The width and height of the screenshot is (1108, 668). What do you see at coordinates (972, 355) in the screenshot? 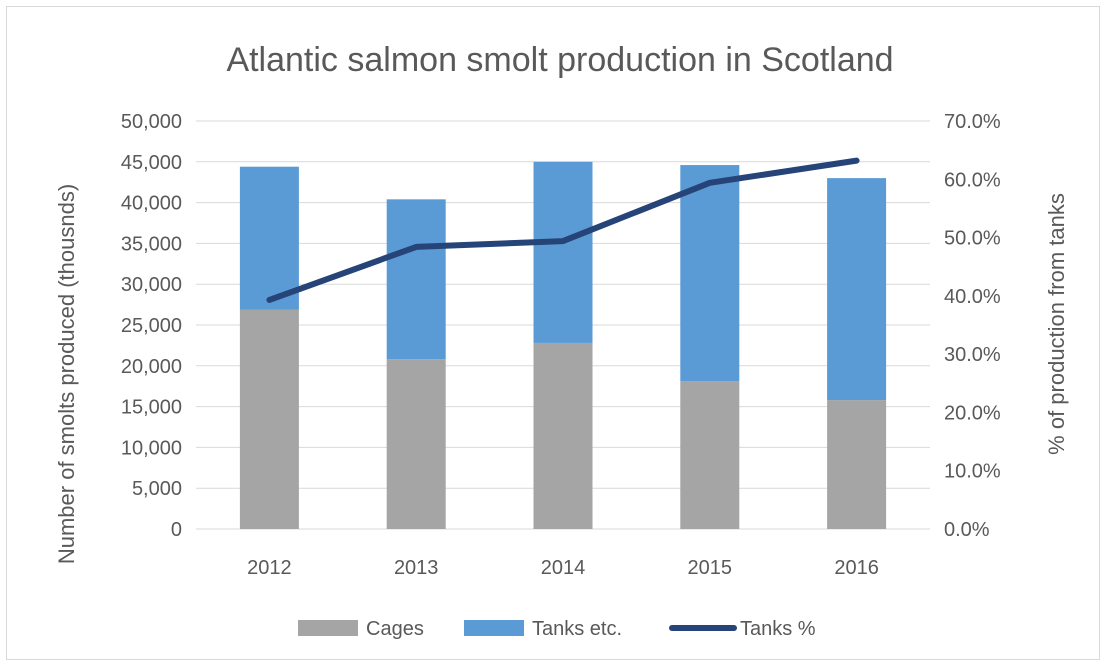
I see `y2-tick-label: 30.0%` at bounding box center [972, 355].